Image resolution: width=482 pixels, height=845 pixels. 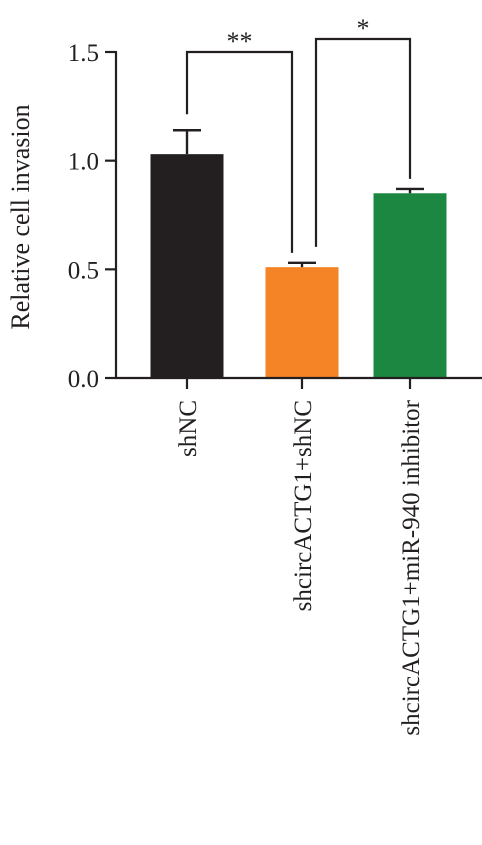 I want to click on y-tick-label: 0.5, so click(x=83, y=270).